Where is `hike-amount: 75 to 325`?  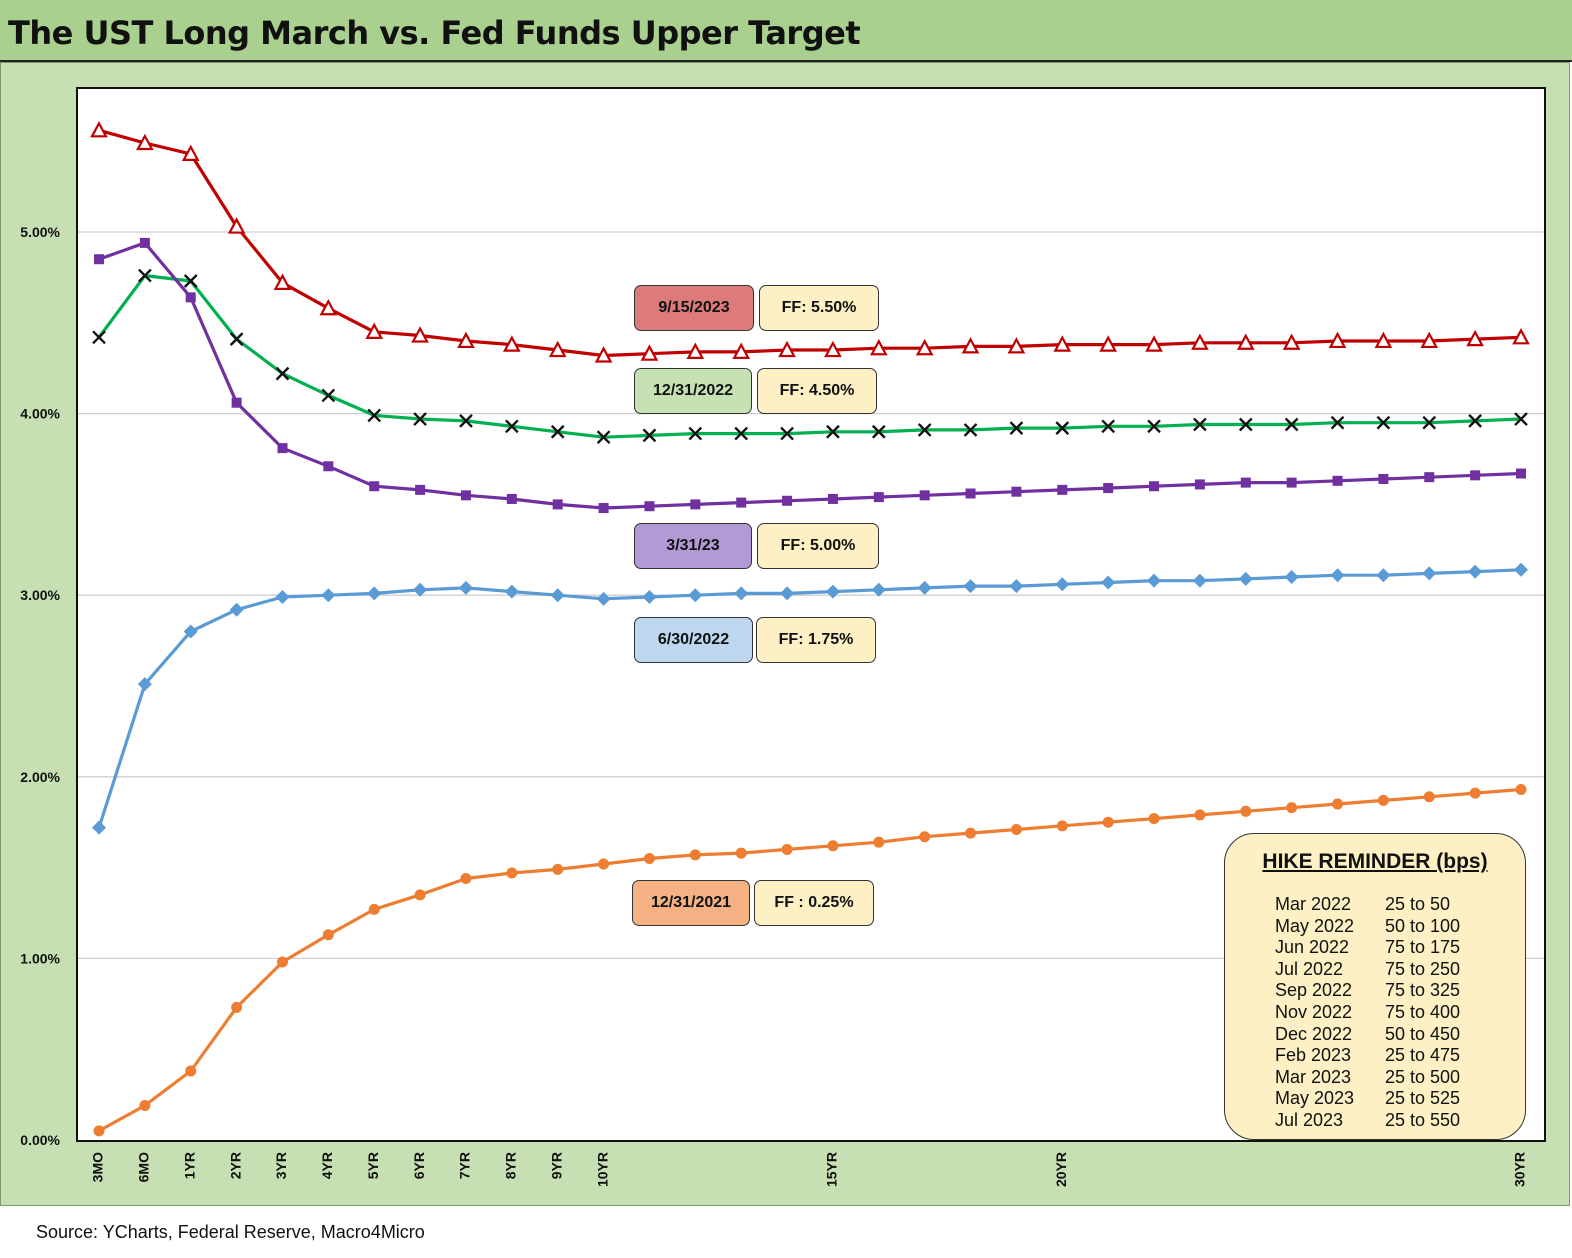 hike-amount: 75 to 325 is located at coordinates (1423, 990).